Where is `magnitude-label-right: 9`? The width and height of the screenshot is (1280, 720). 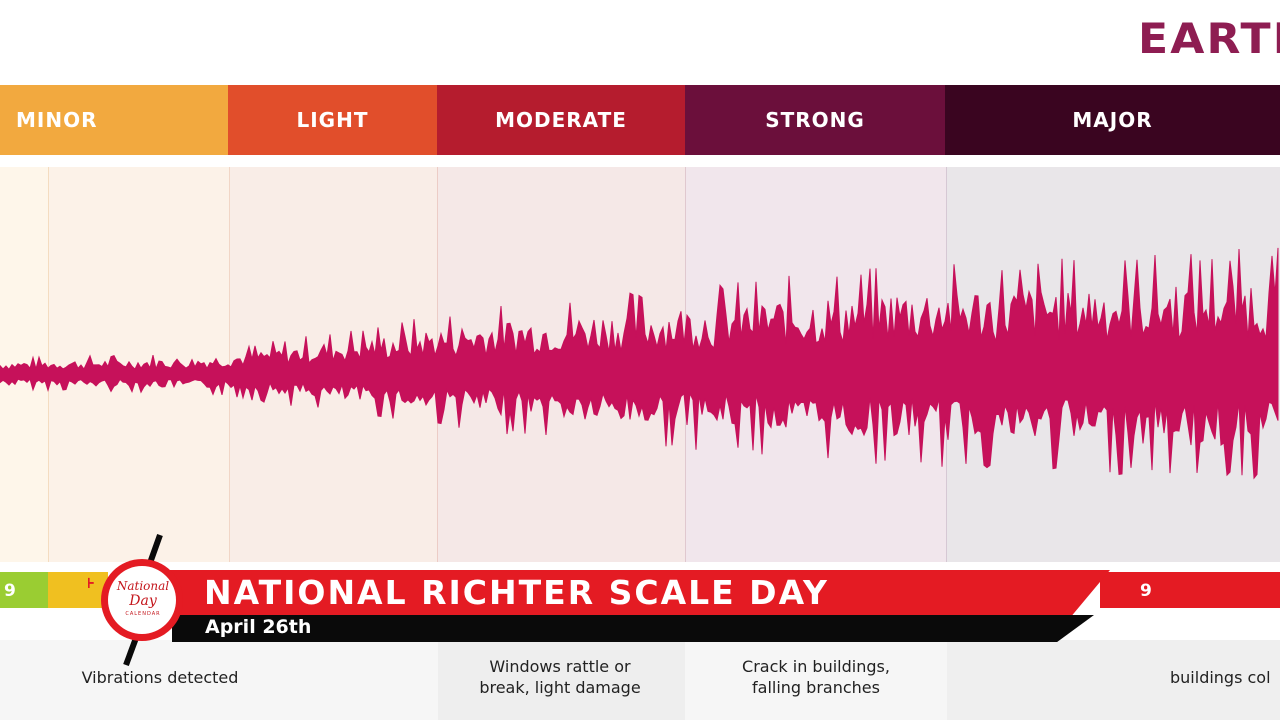
magnitude-label-right: 9 is located at coordinates (1146, 591).